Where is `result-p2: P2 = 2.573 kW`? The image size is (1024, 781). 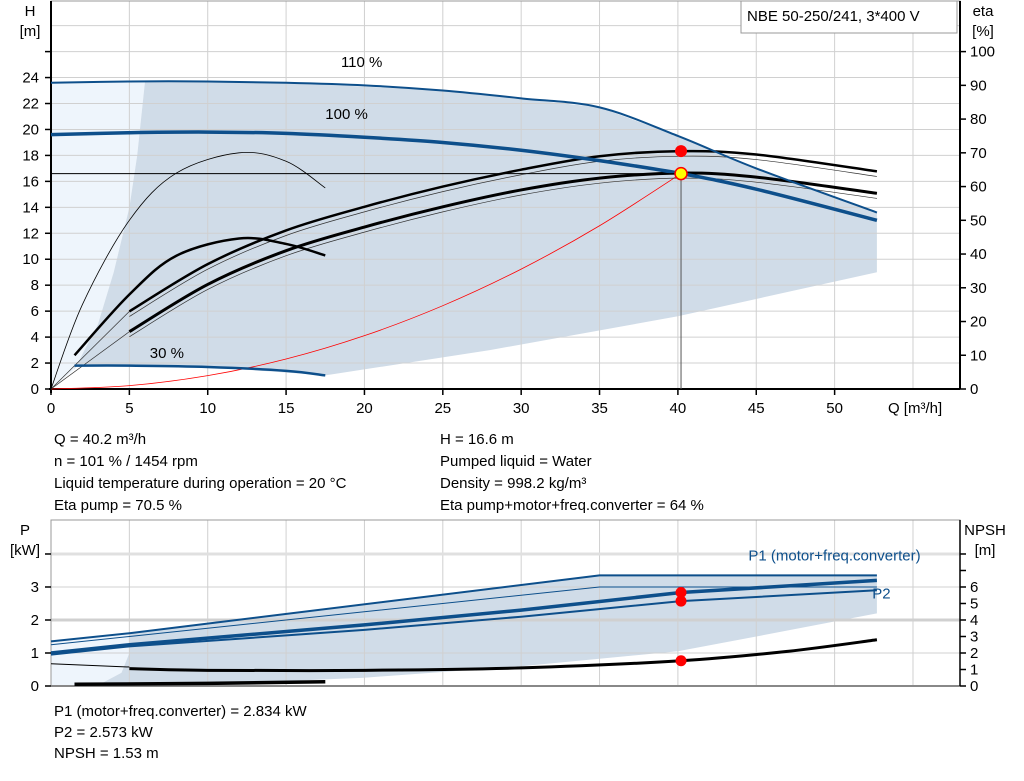 result-p2: P2 = 2.573 kW is located at coordinates (103, 732).